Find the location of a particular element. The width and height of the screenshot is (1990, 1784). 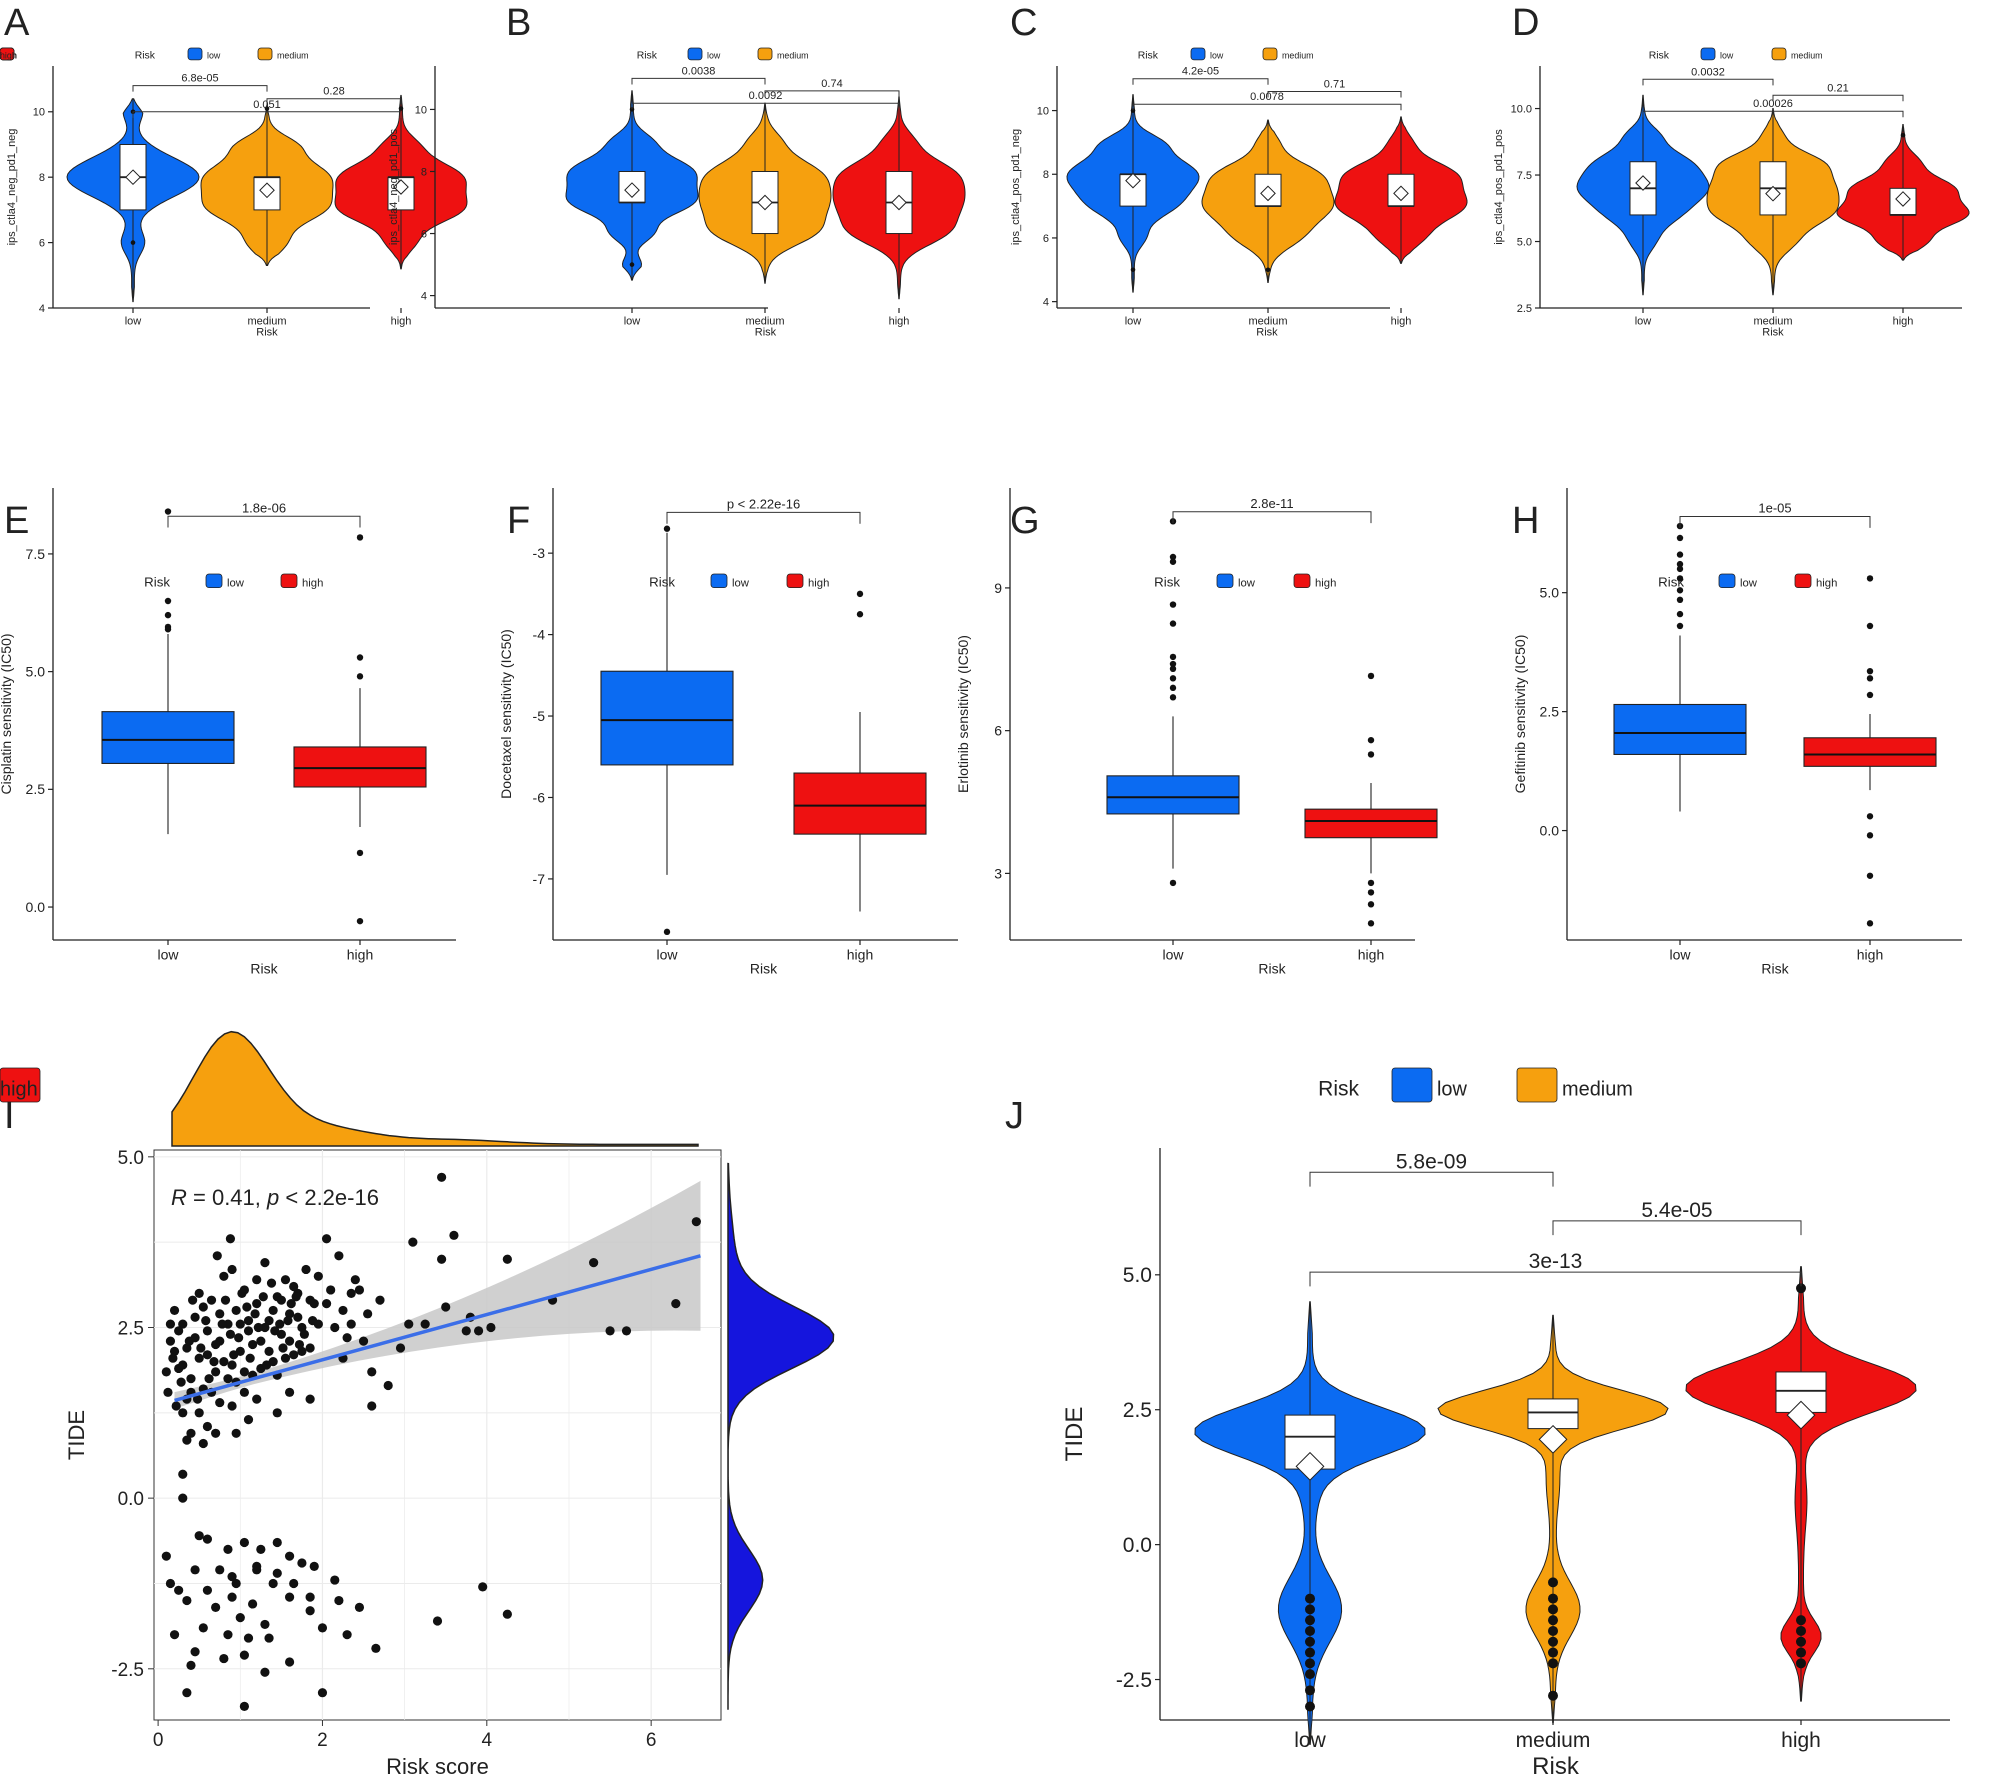

panel-letter-A: A is located at coordinates (17, 23).